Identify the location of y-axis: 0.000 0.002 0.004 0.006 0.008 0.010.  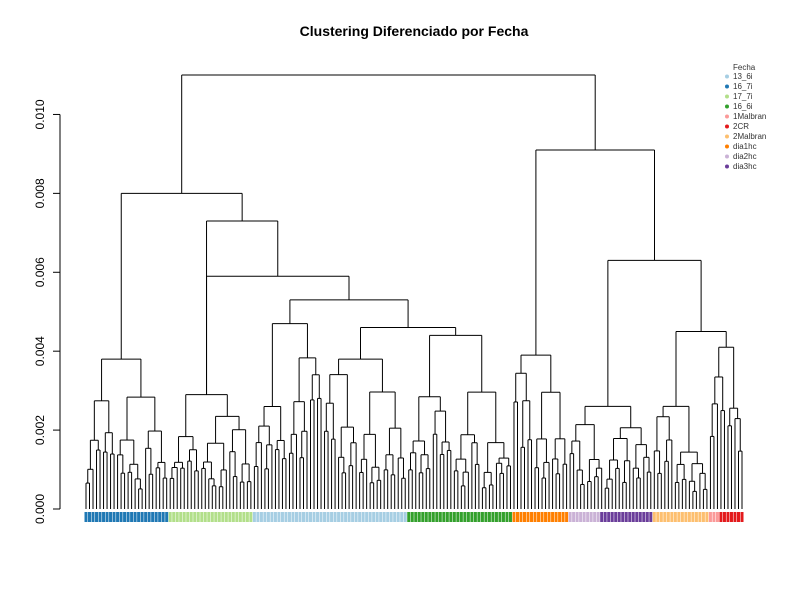
(47, 311).